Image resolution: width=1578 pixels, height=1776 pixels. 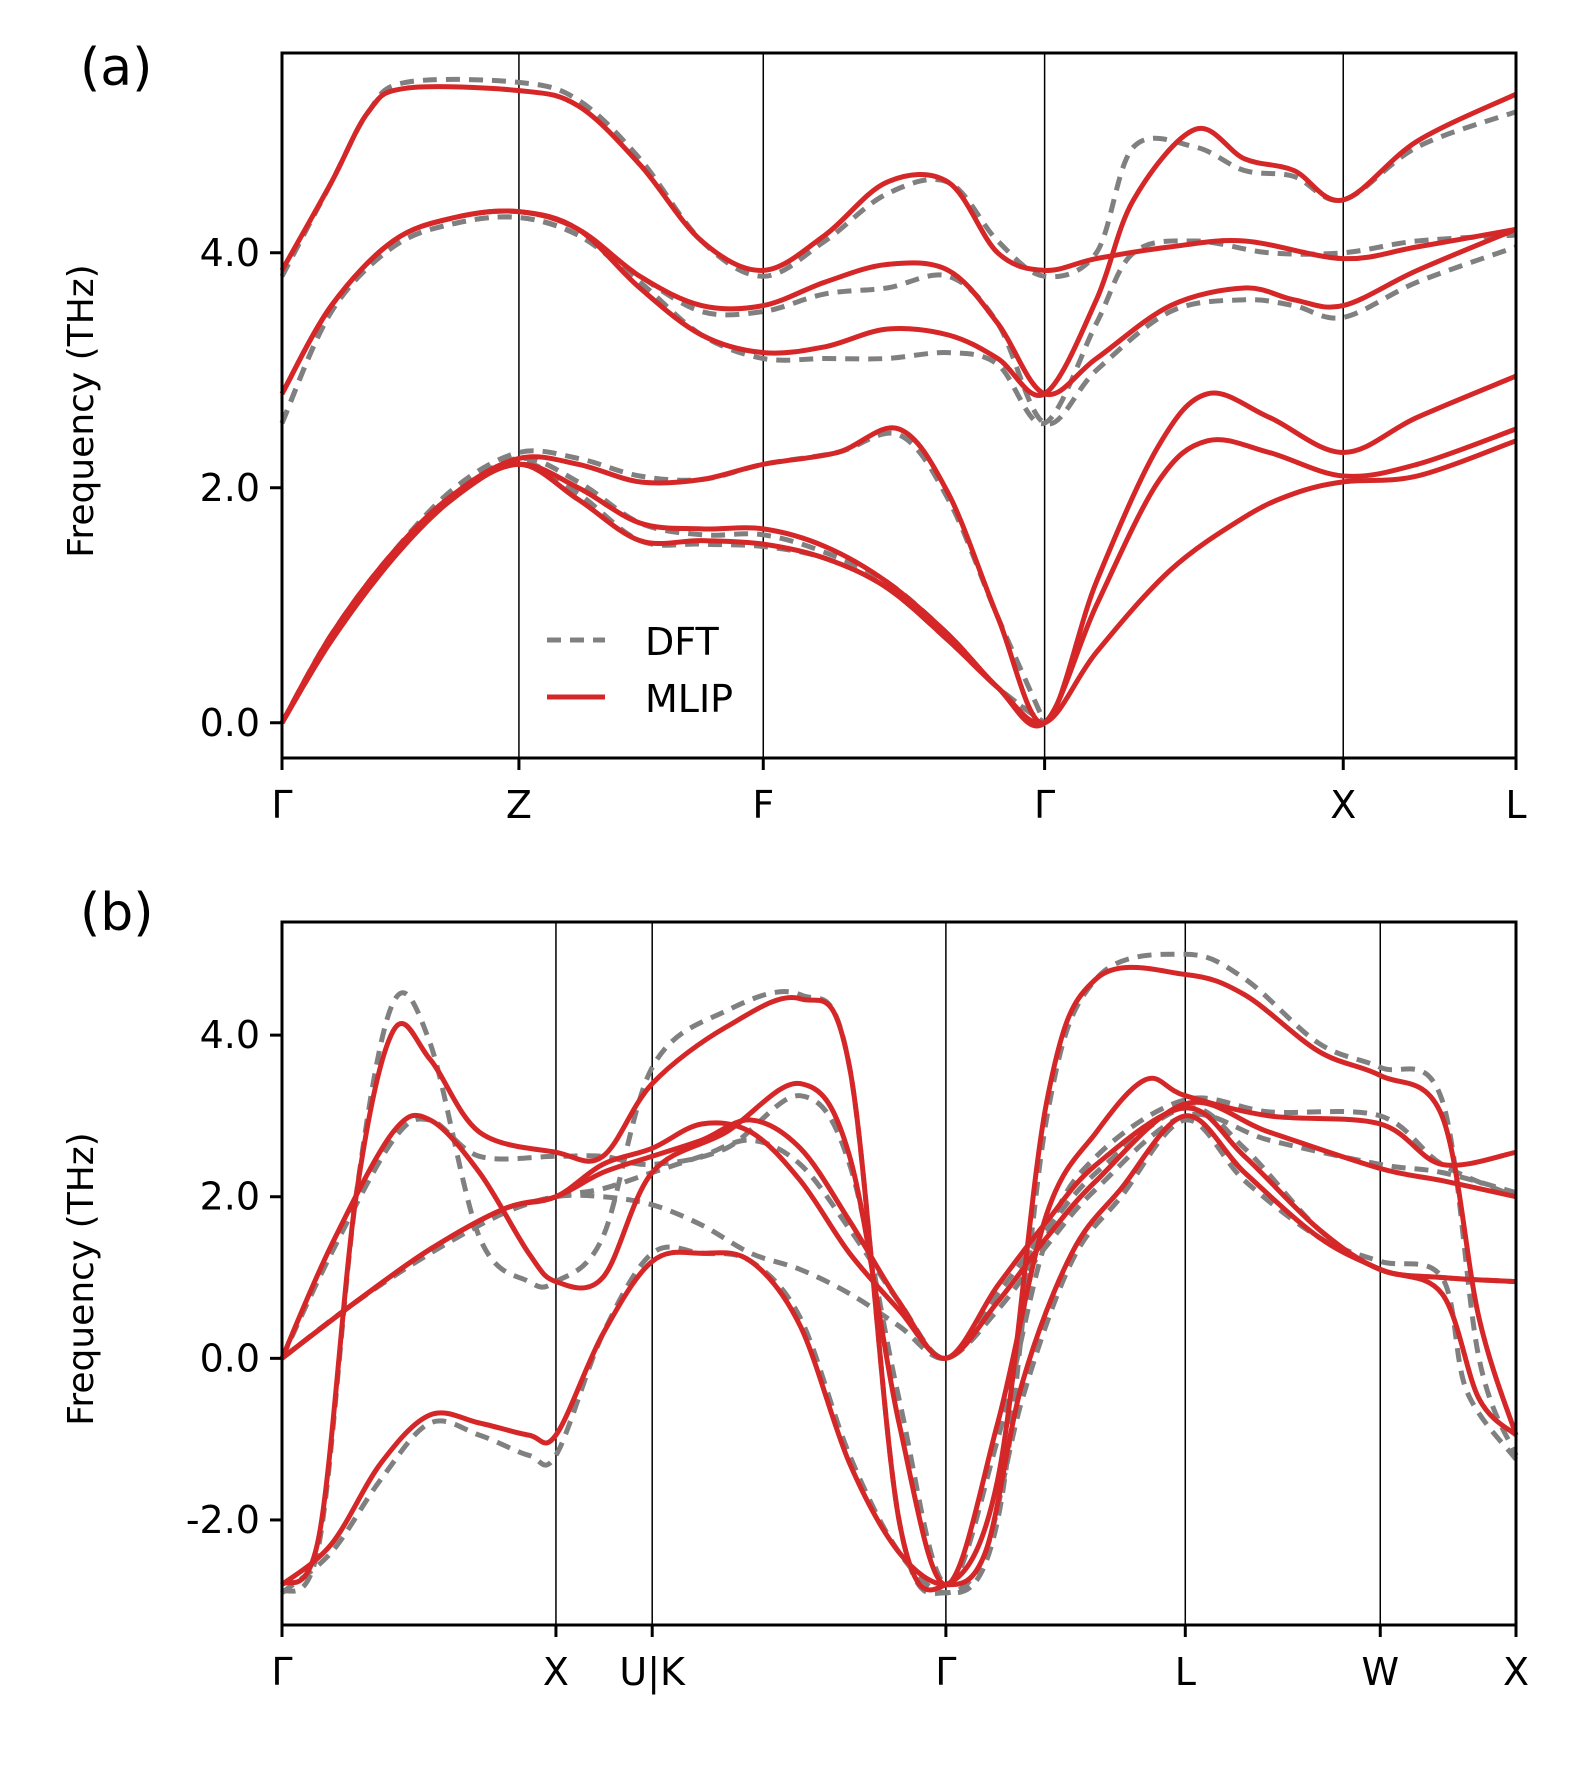 I want to click on panel-b-y-axis: -2.0 0.0 2.0 4.0, so click(x=234, y=1277).